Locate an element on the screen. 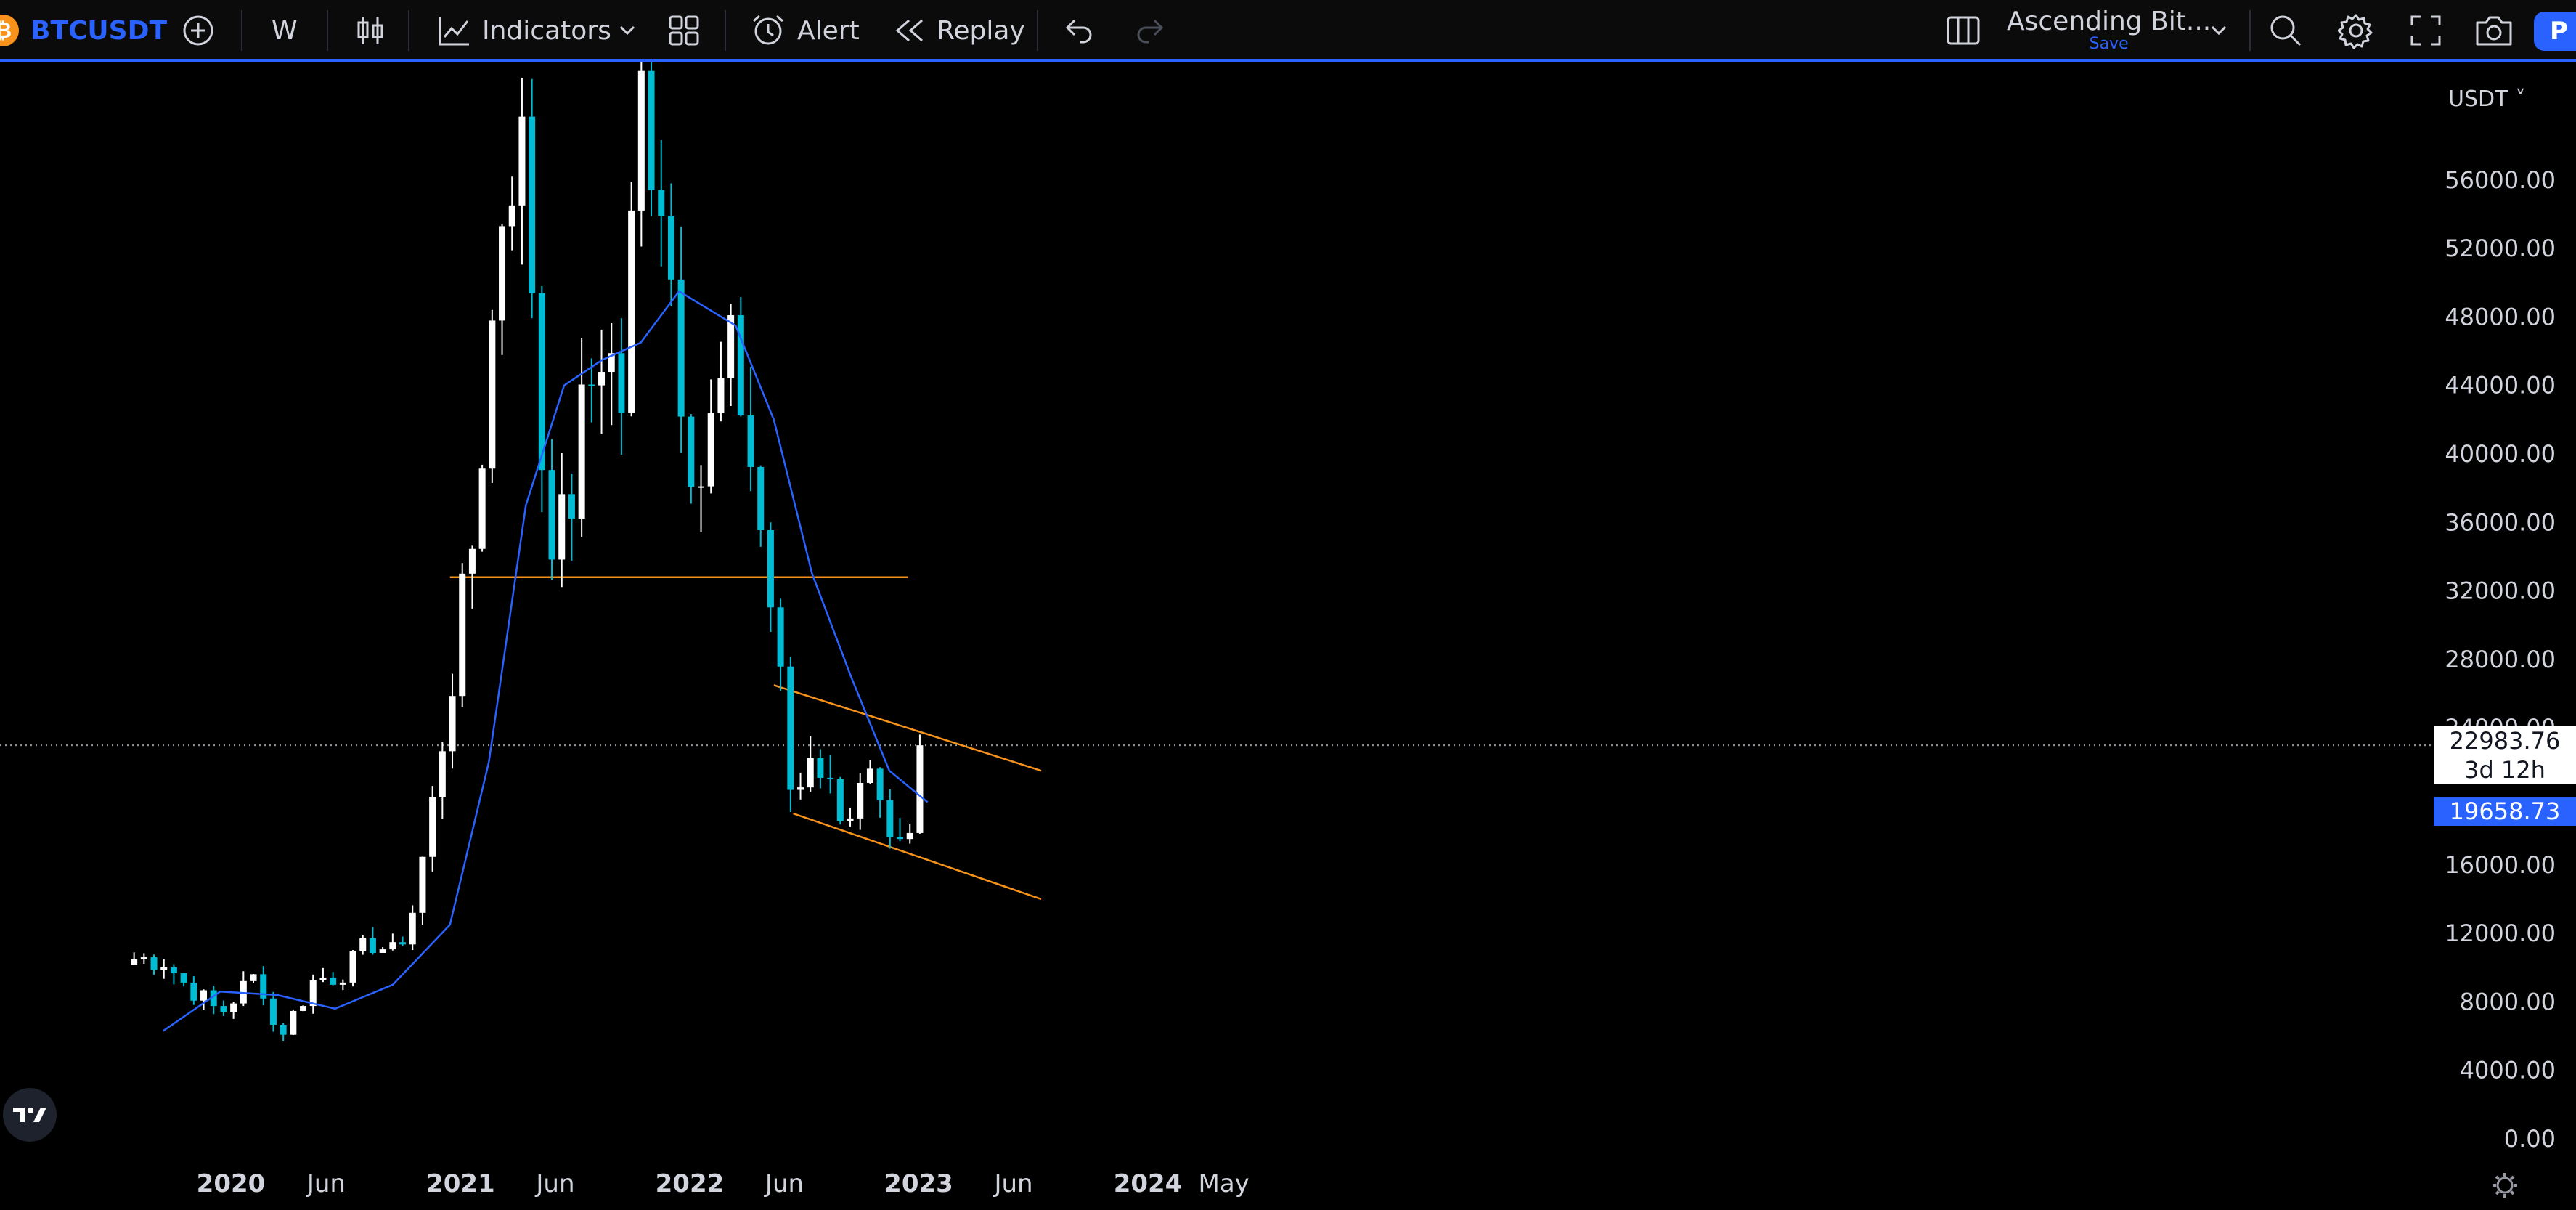  symbol-search: ₿ BTCUSDT is located at coordinates (83, 30).